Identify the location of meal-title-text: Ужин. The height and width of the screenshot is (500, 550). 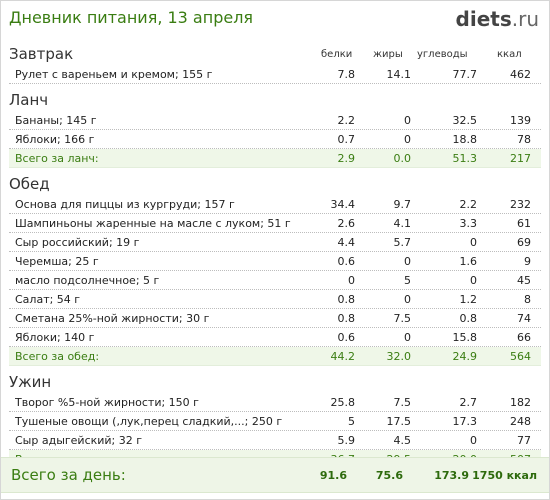
(30, 382).